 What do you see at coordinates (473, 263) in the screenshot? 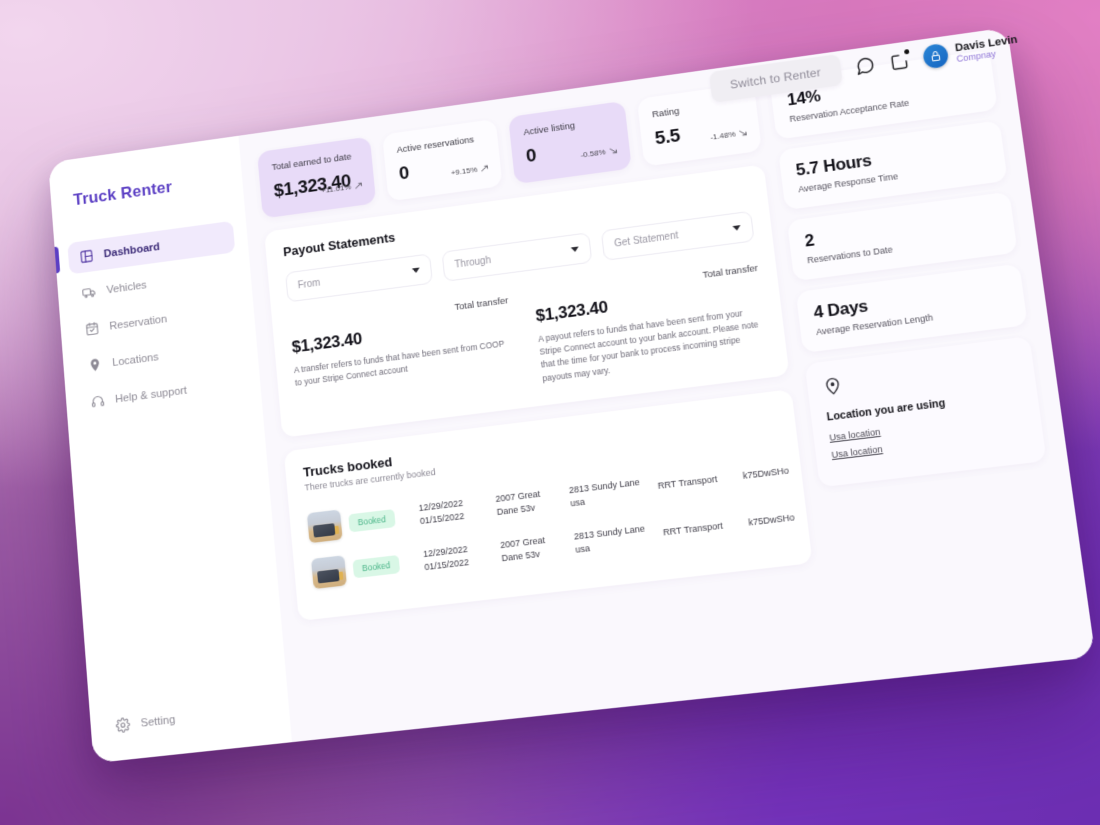
I see `through-date-value: Through` at bounding box center [473, 263].